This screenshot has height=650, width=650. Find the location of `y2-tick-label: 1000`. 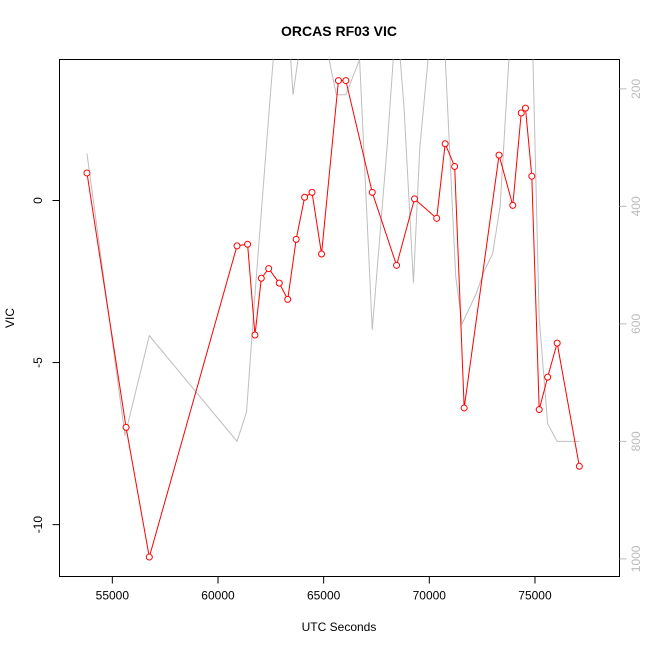

y2-tick-label: 1000 is located at coordinates (636, 558).